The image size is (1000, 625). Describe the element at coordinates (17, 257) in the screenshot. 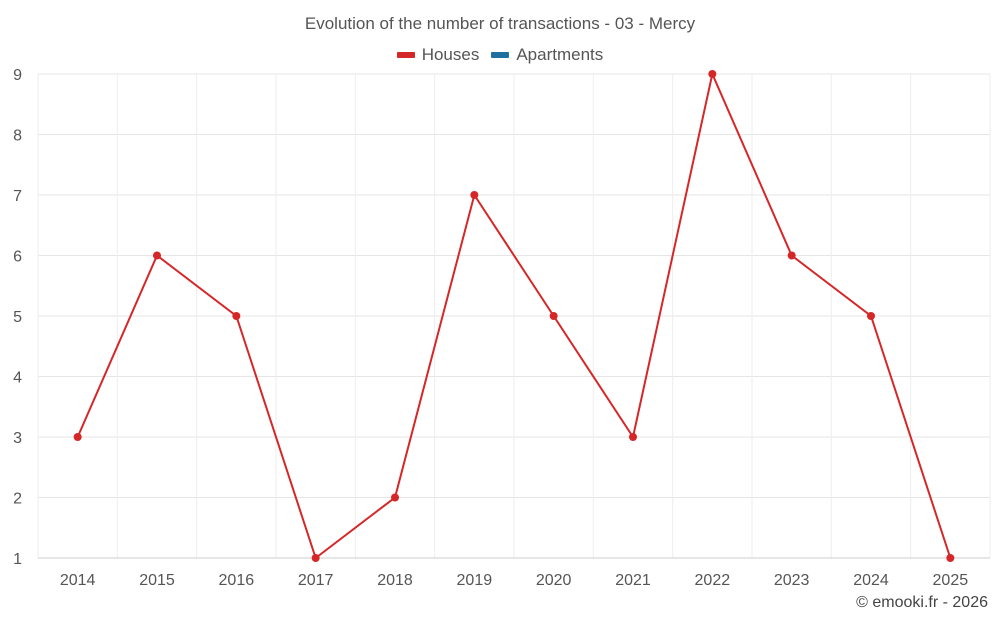

I see `y-tick-label: 6` at that location.